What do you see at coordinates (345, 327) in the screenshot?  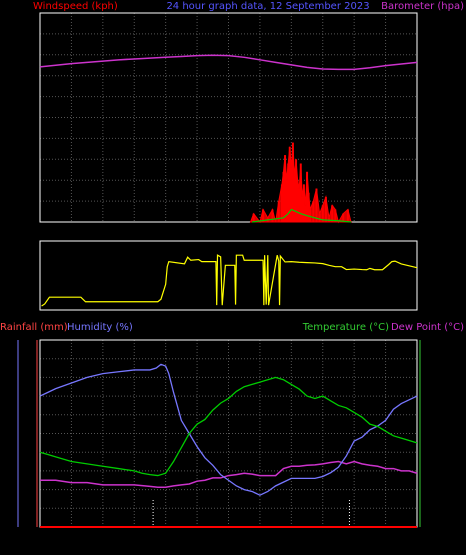 I see `temperature-axis-title: Temperature (°C)` at bounding box center [345, 327].